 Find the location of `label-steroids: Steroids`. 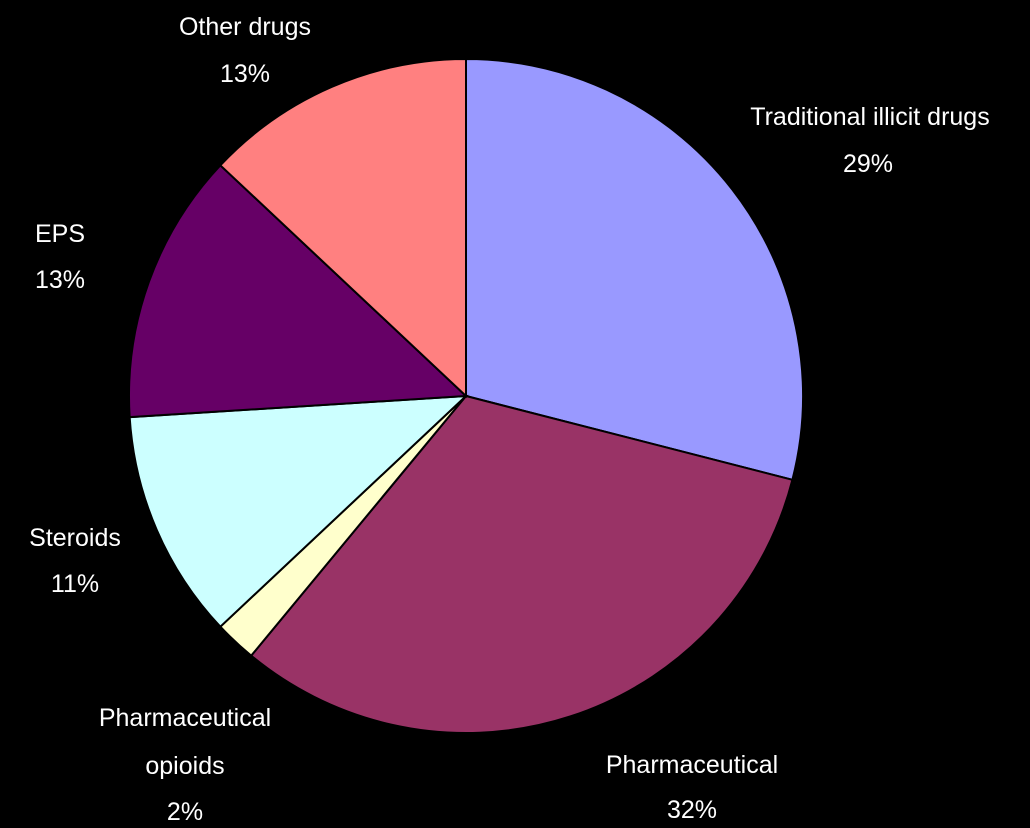

label-steroids: Steroids is located at coordinates (75, 538).